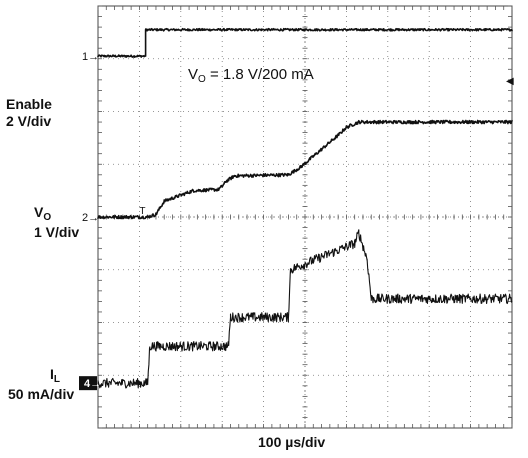 The height and width of the screenshot is (458, 528). Describe the element at coordinates (57, 232) in the screenshot. I see `vo-scale-label: 1 V/div` at that location.